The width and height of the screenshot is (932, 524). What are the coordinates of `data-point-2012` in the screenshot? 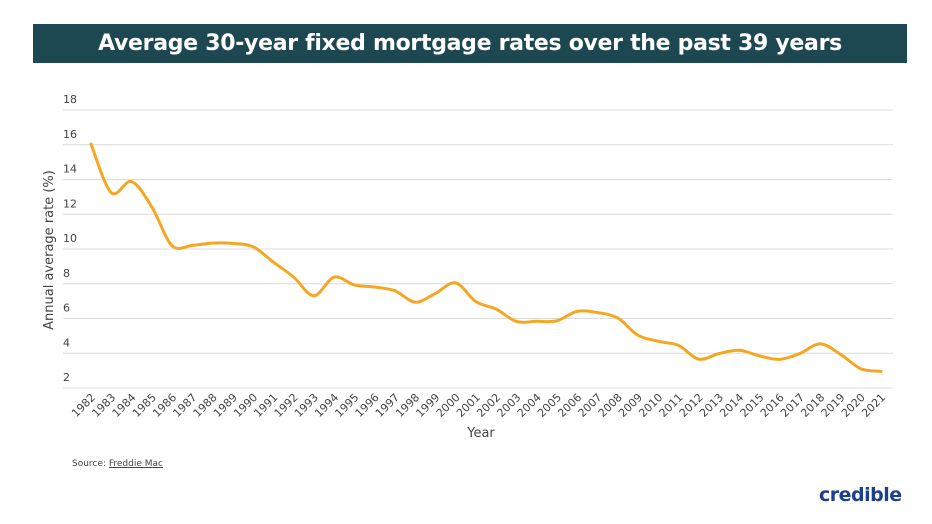 It's located at (699, 359).